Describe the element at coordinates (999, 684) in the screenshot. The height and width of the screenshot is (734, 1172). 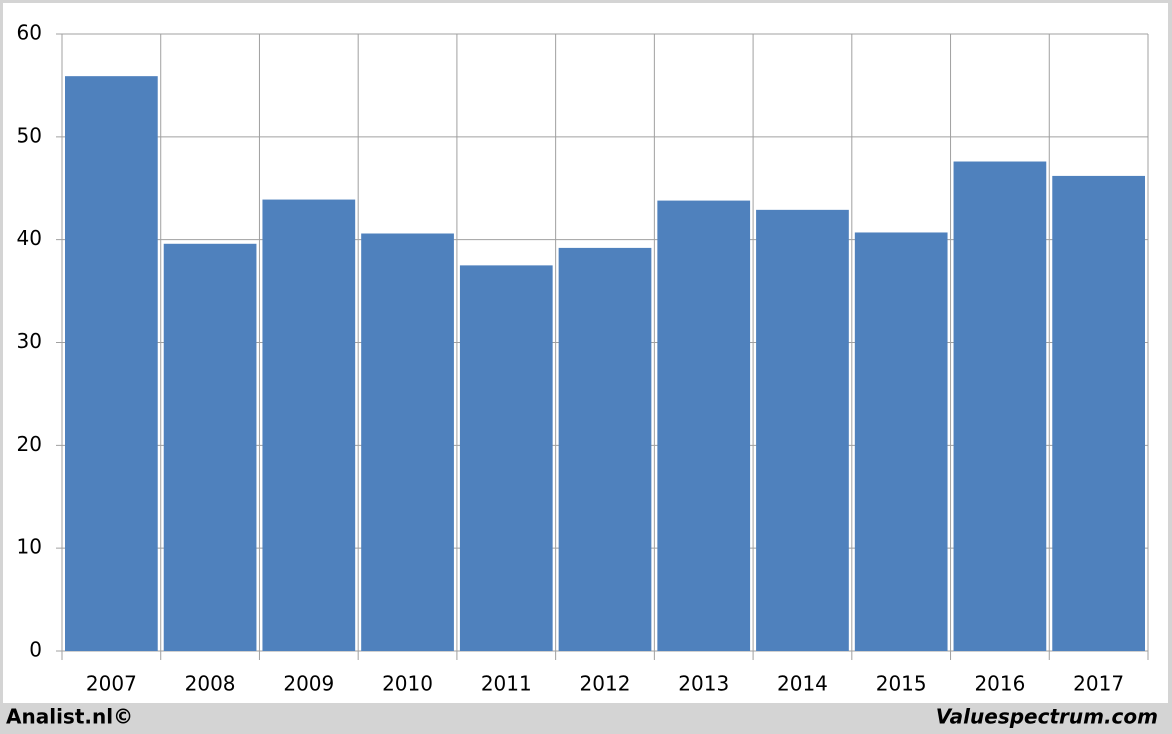
I see `x-tick-label: 2016` at that location.